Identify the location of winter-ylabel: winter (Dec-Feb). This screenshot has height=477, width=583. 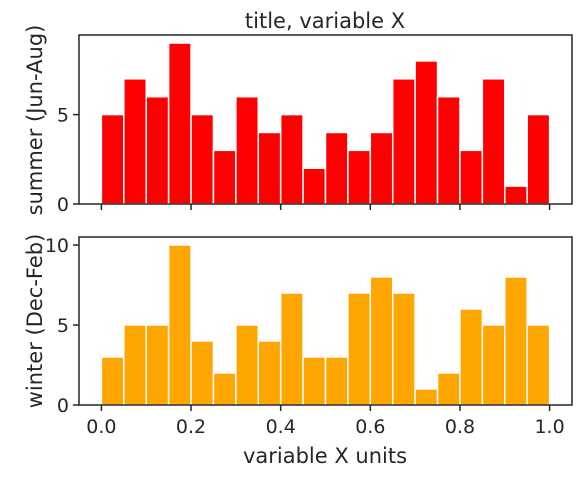
(35, 321).